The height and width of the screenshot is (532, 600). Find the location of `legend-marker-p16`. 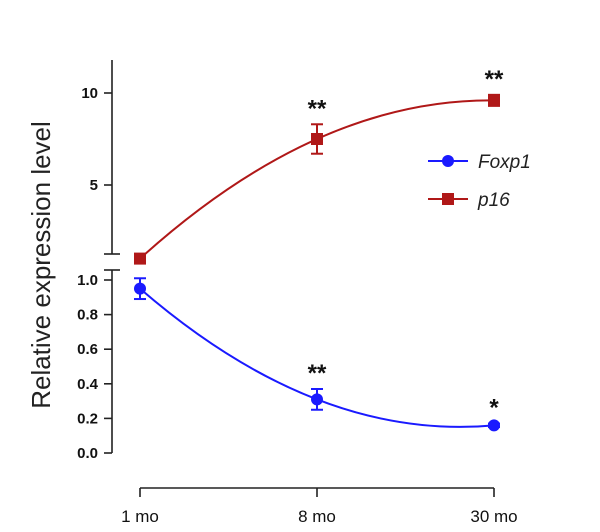

legend-marker-p16 is located at coordinates (448, 199).